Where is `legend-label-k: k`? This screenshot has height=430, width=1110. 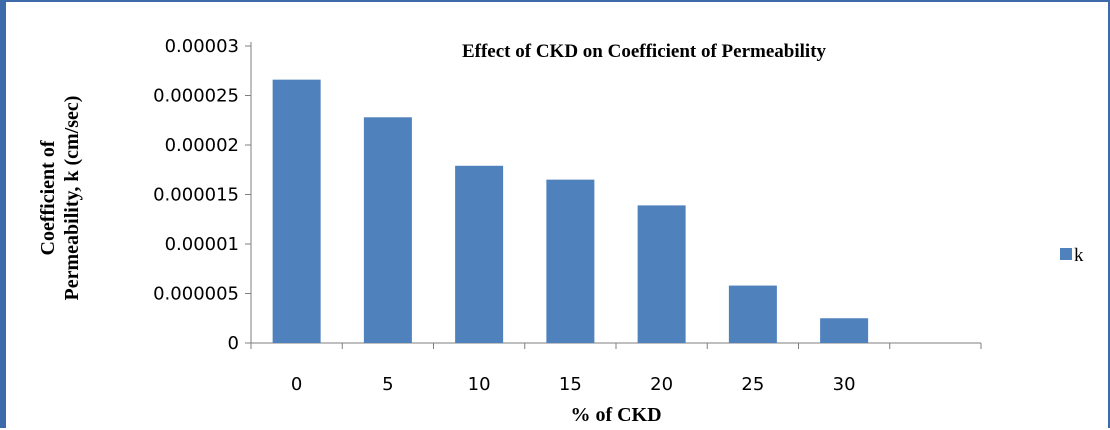
legend-label-k: k is located at coordinates (1079, 255).